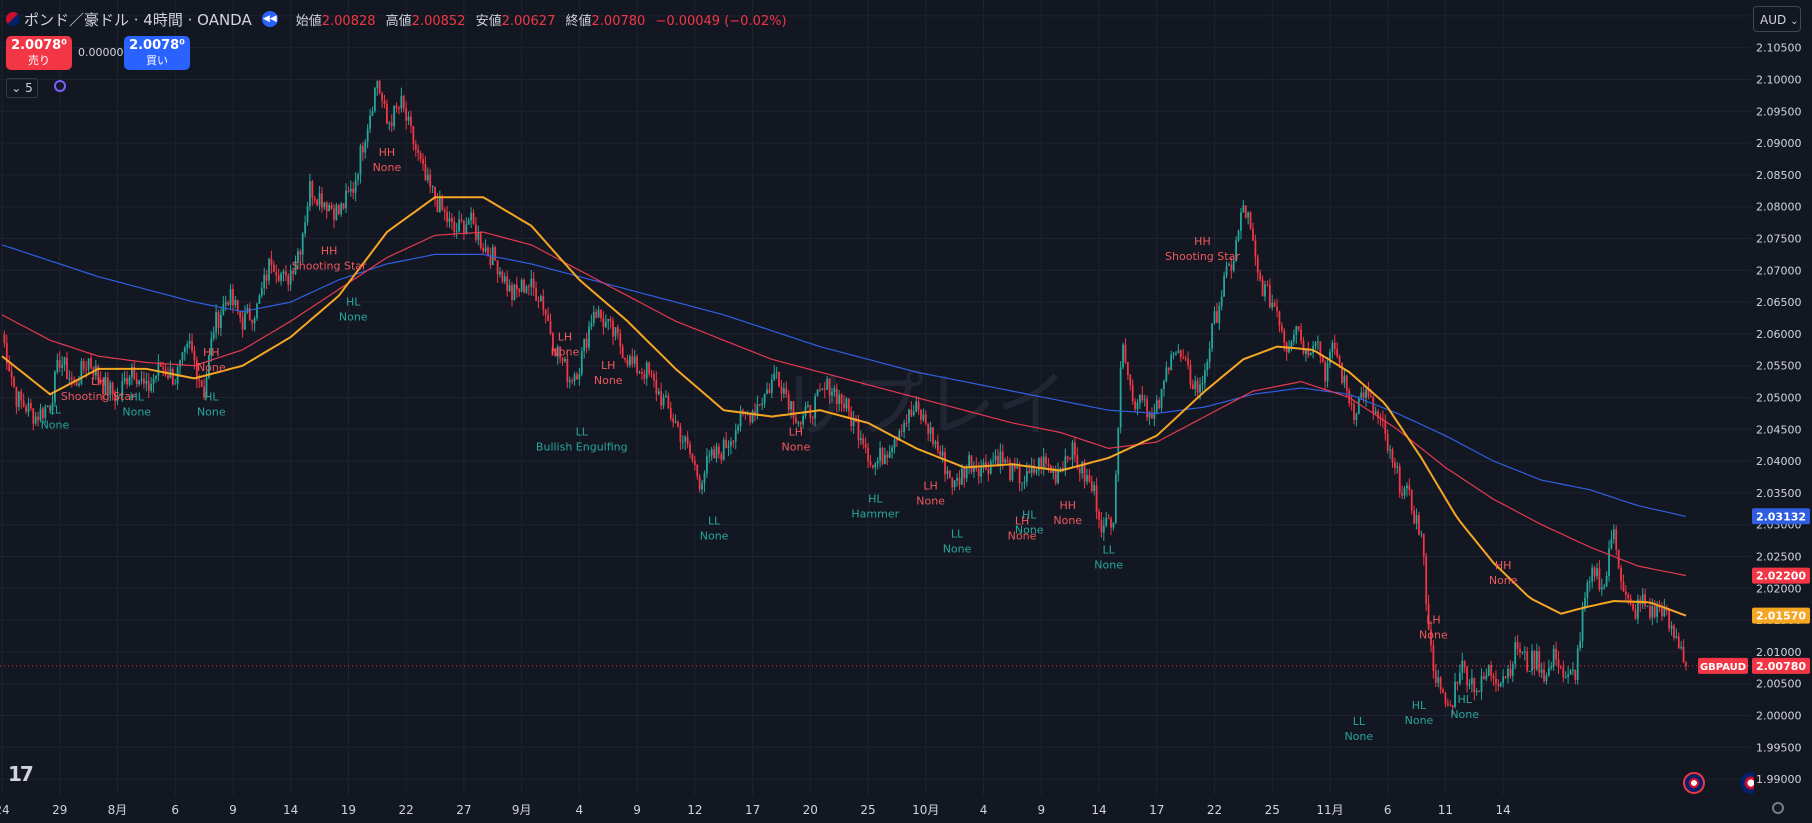 Image resolution: width=1812 pixels, height=823 pixels. What do you see at coordinates (387, 152) in the screenshot?
I see `swing-label: HH` at bounding box center [387, 152].